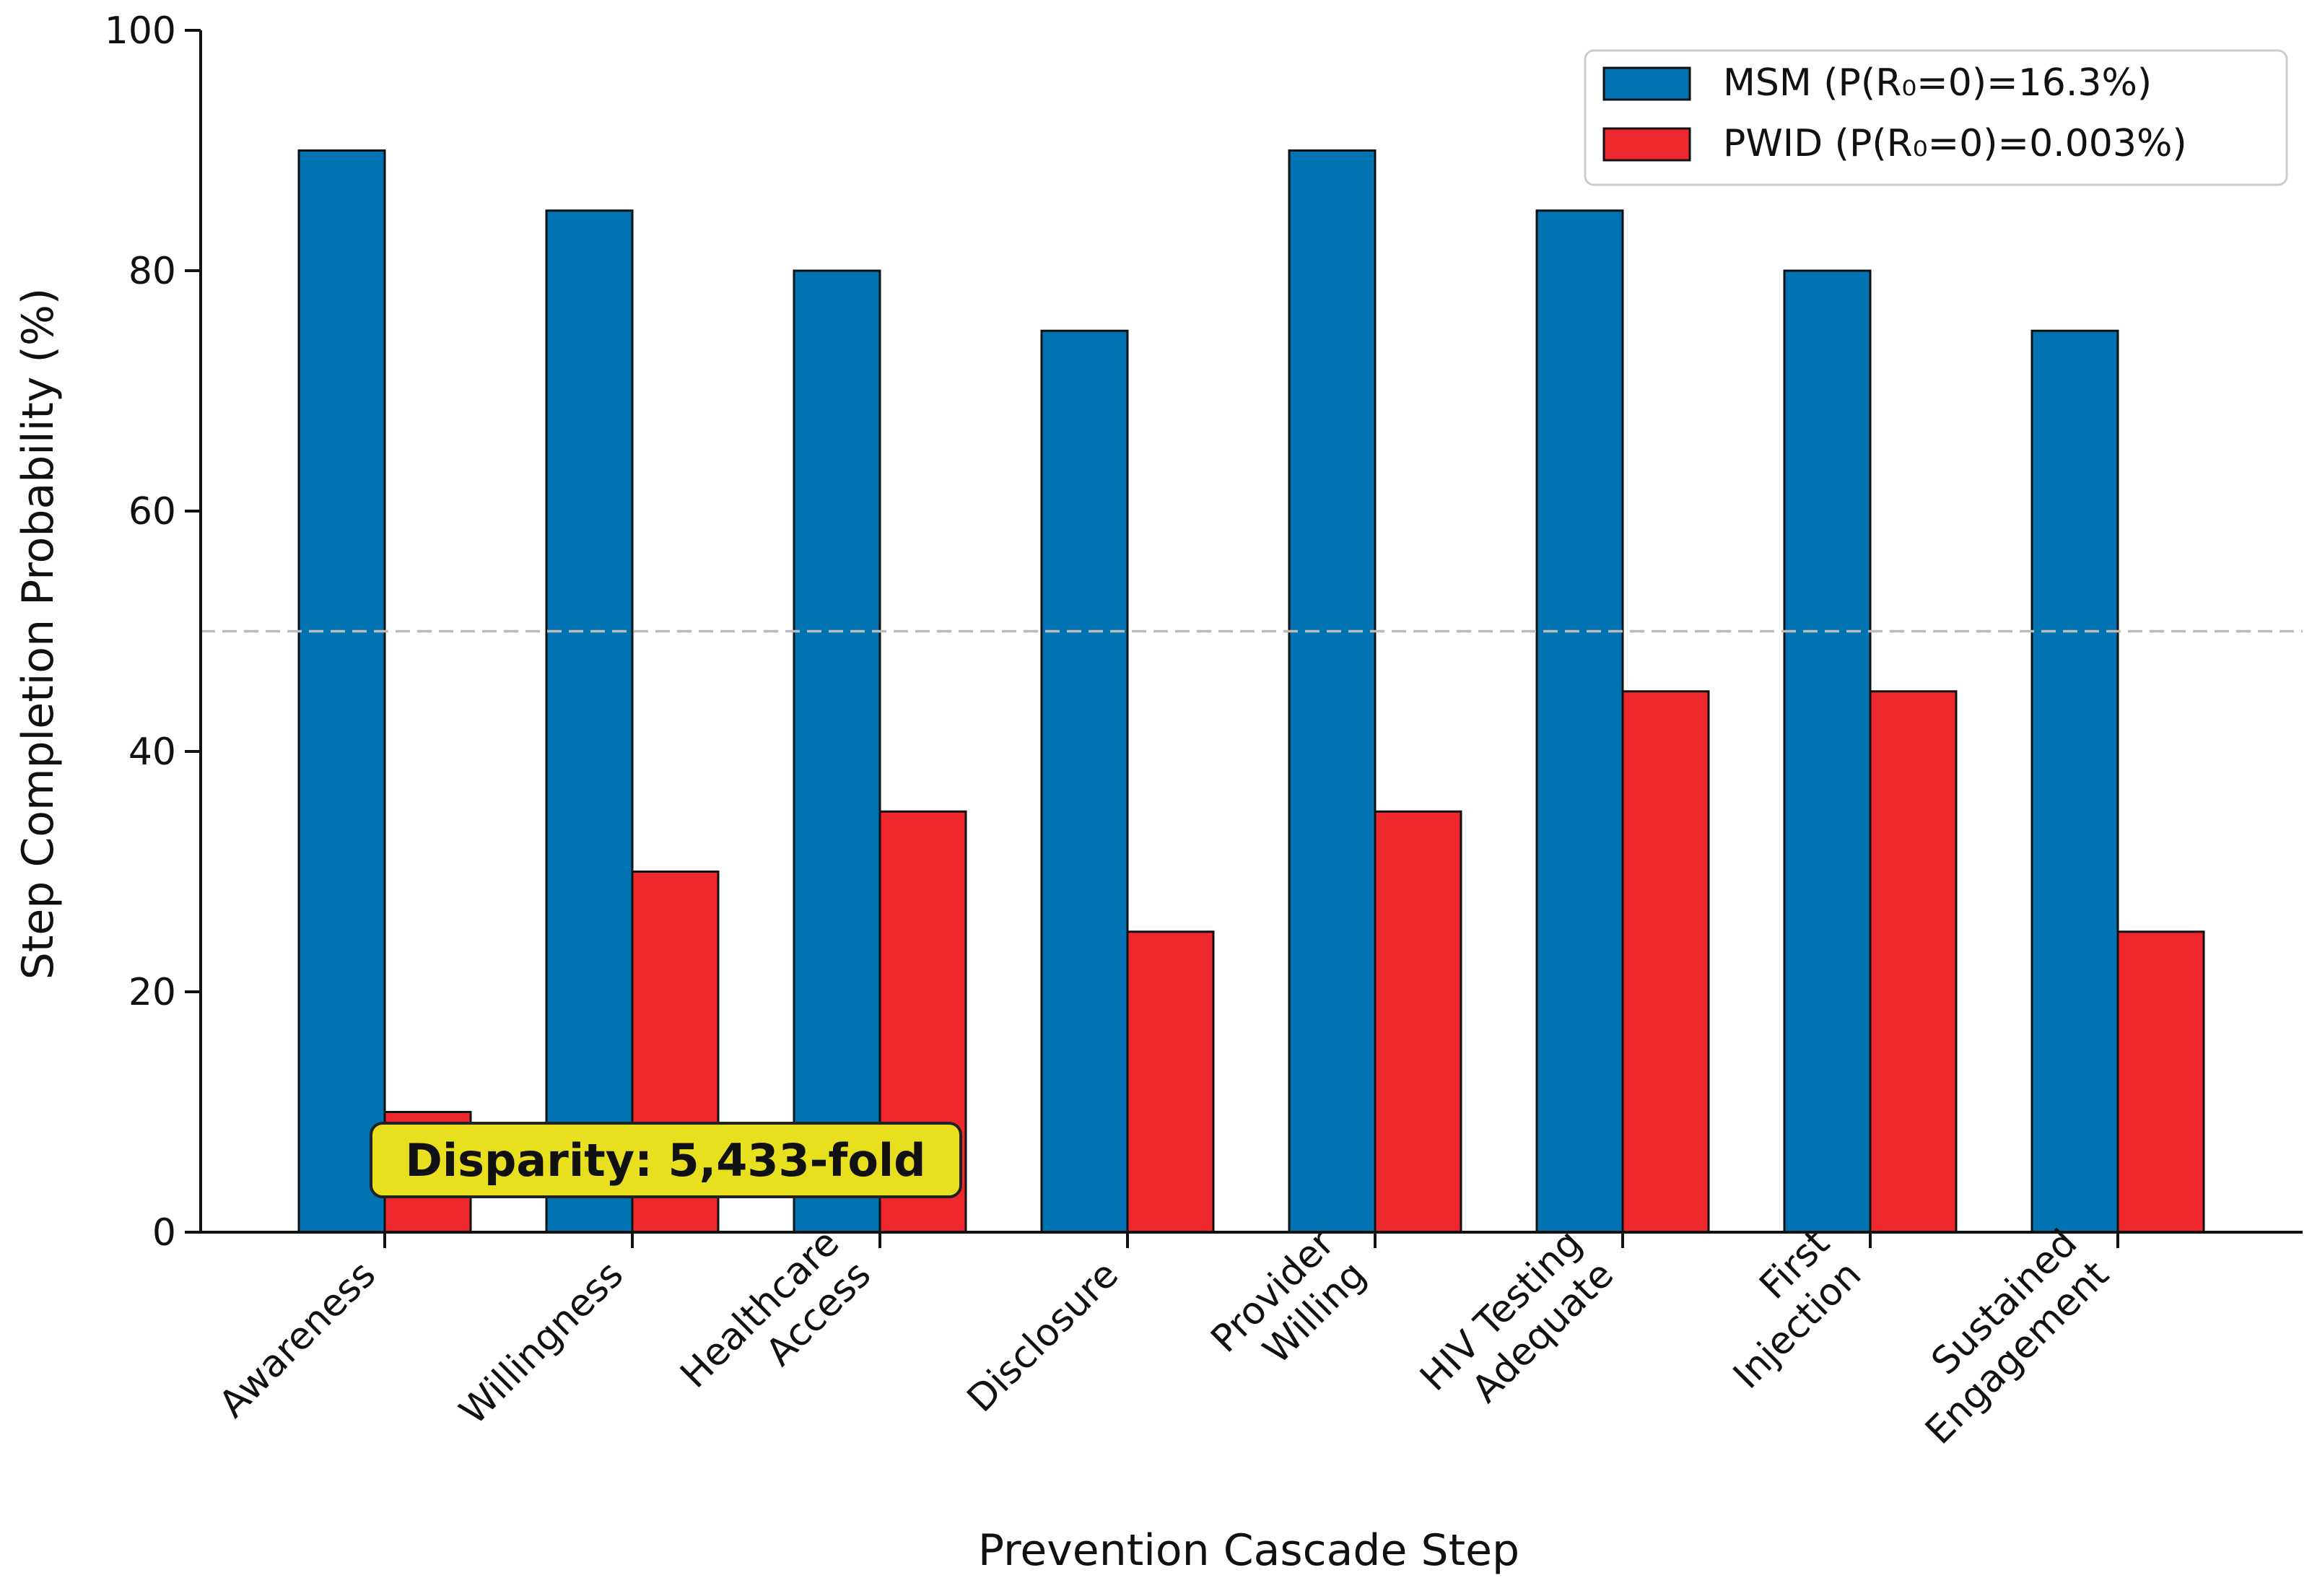  What do you see at coordinates (140, 31) in the screenshot?
I see `y-tick-label-100: 100` at bounding box center [140, 31].